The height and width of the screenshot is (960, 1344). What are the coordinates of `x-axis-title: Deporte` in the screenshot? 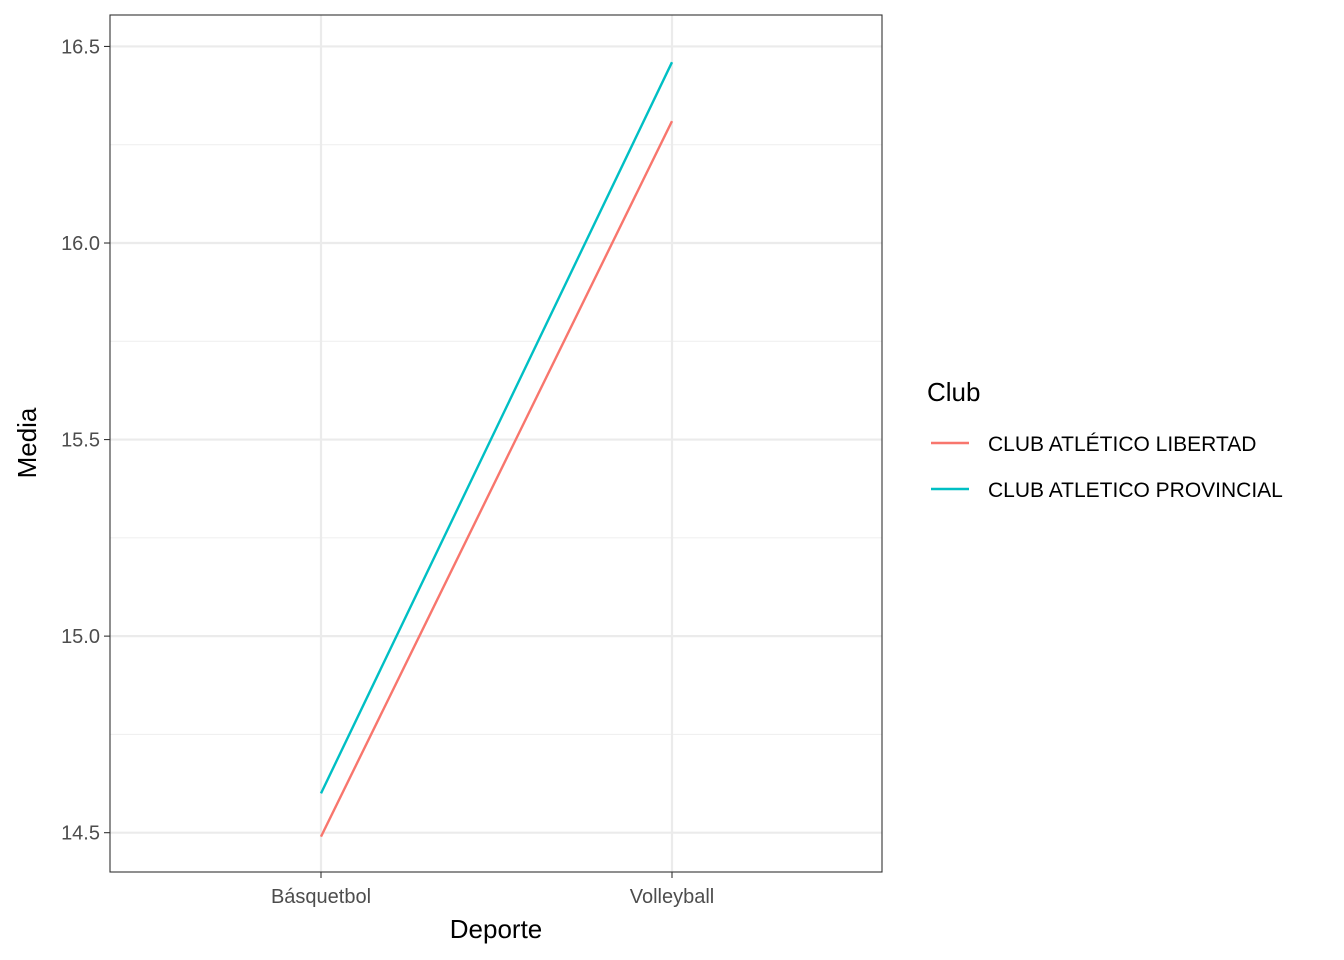 It's located at (496, 929).